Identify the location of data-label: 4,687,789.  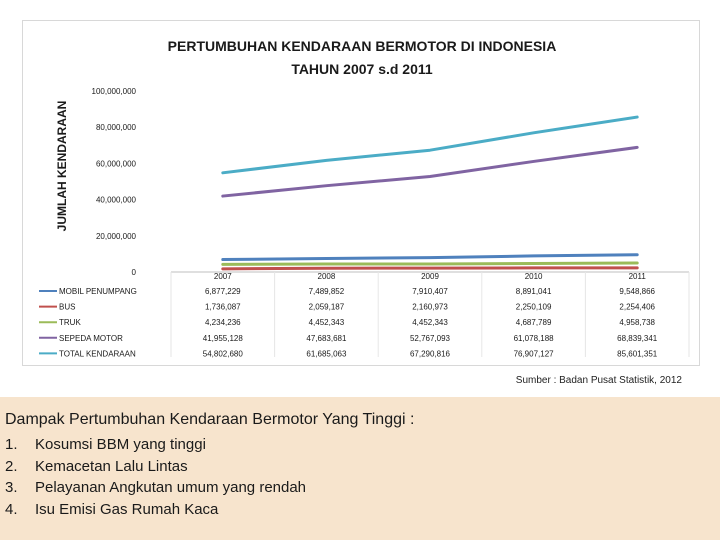
(534, 322).